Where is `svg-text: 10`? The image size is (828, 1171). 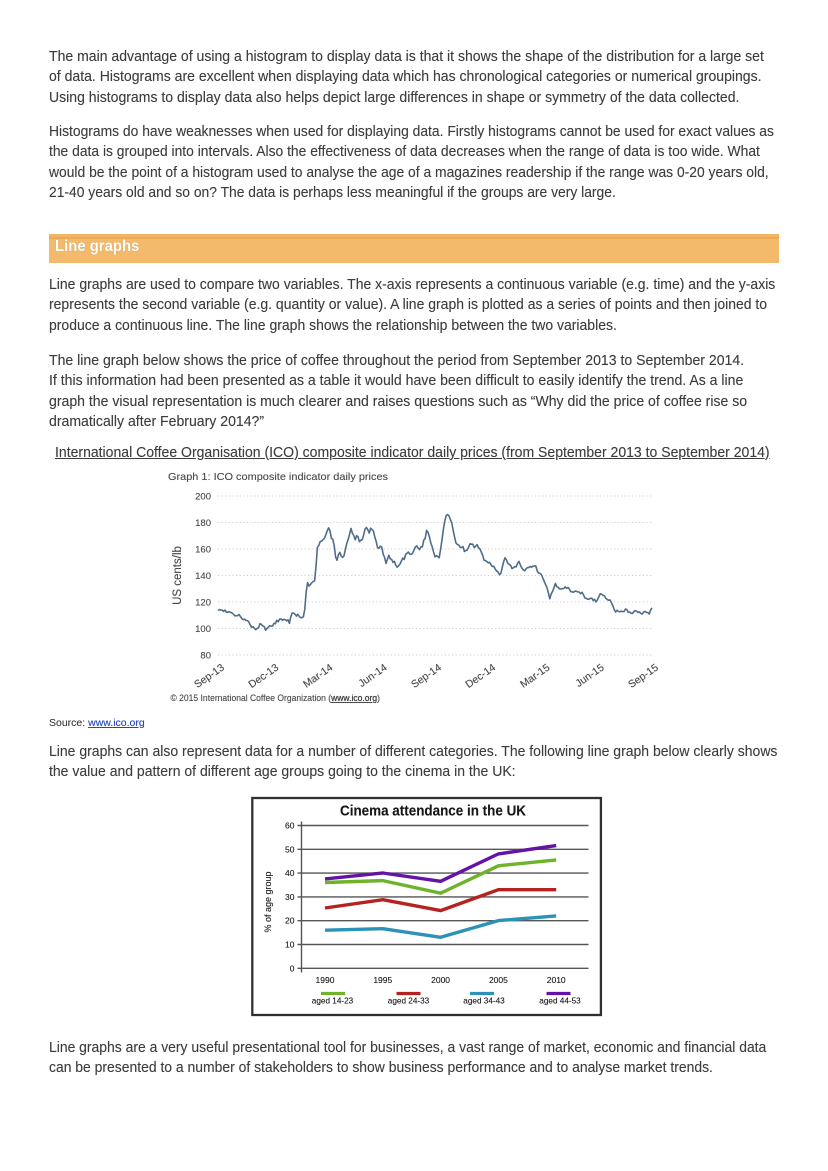
svg-text: 10 is located at coordinates (290, 945).